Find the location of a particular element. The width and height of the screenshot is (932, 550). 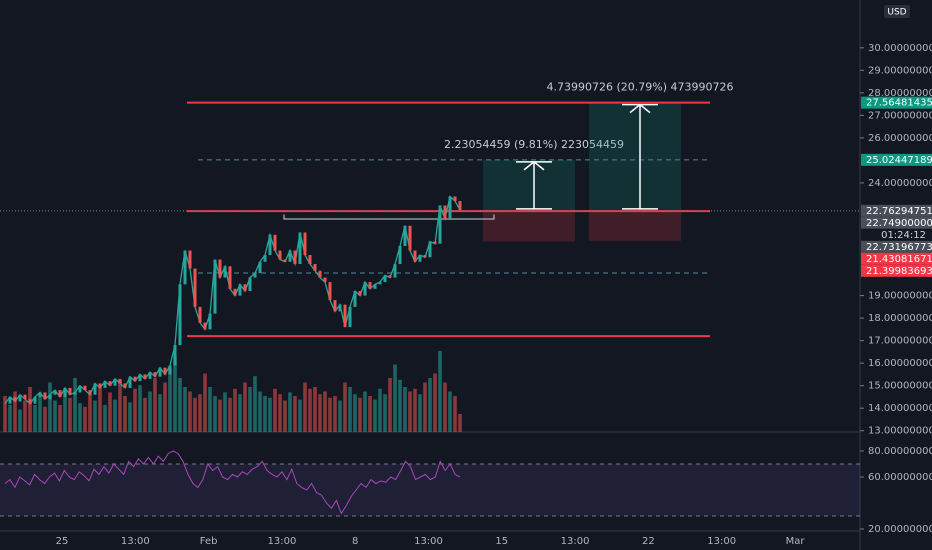

y-tick-label: 13.00000000 is located at coordinates (900, 431).